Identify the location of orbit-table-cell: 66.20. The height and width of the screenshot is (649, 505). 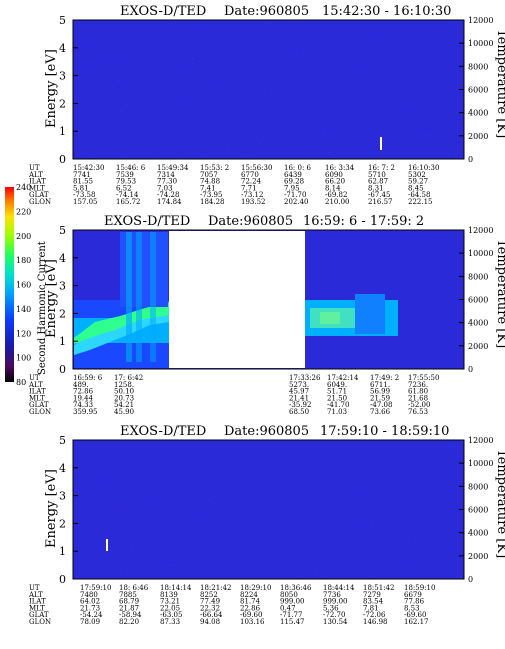
(335, 182).